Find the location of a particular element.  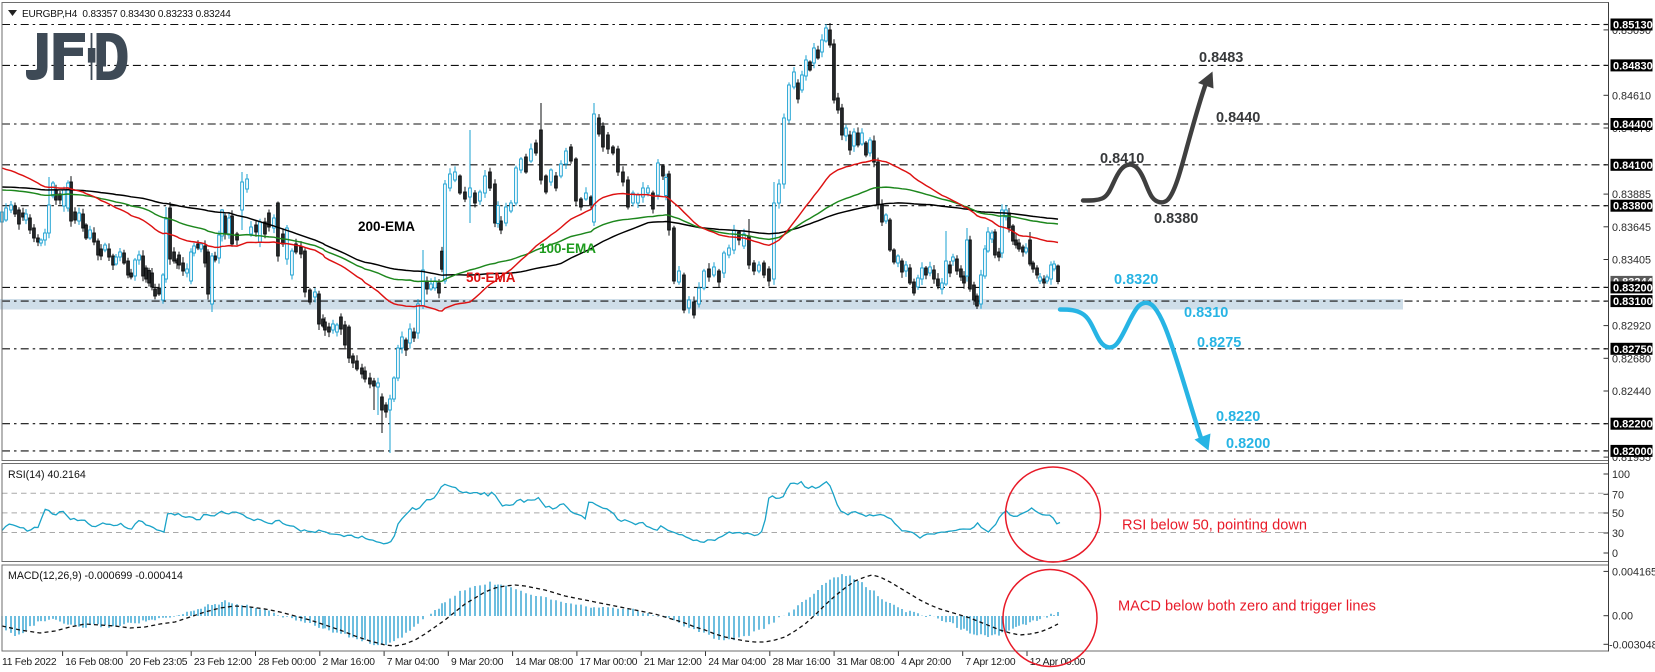

svg-text: RSI below 50, pointing down is located at coordinates (1214, 526).